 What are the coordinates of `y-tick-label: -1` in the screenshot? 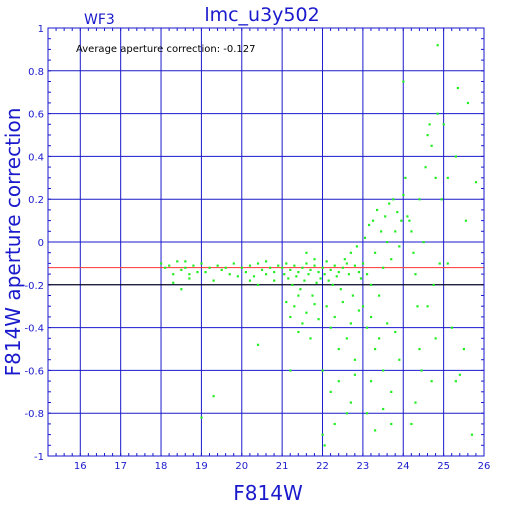 It's located at (39, 457).